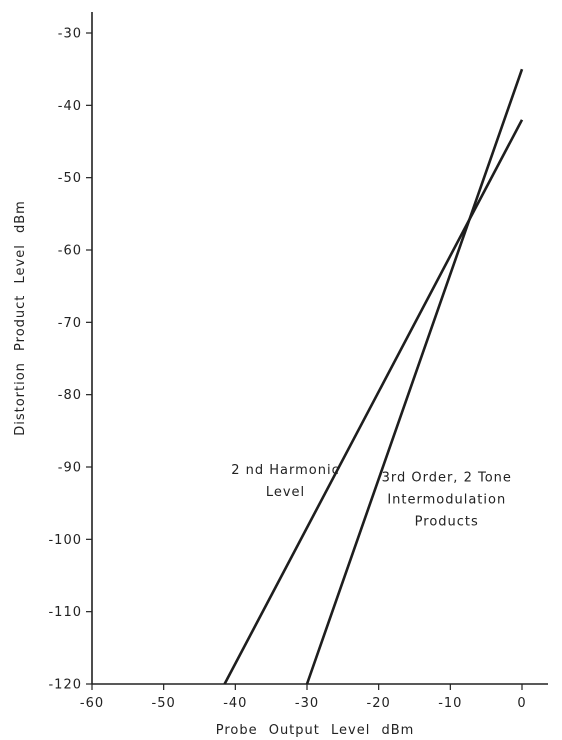  What do you see at coordinates (285, 492) in the screenshot?
I see `annotation-line: Level` at bounding box center [285, 492].